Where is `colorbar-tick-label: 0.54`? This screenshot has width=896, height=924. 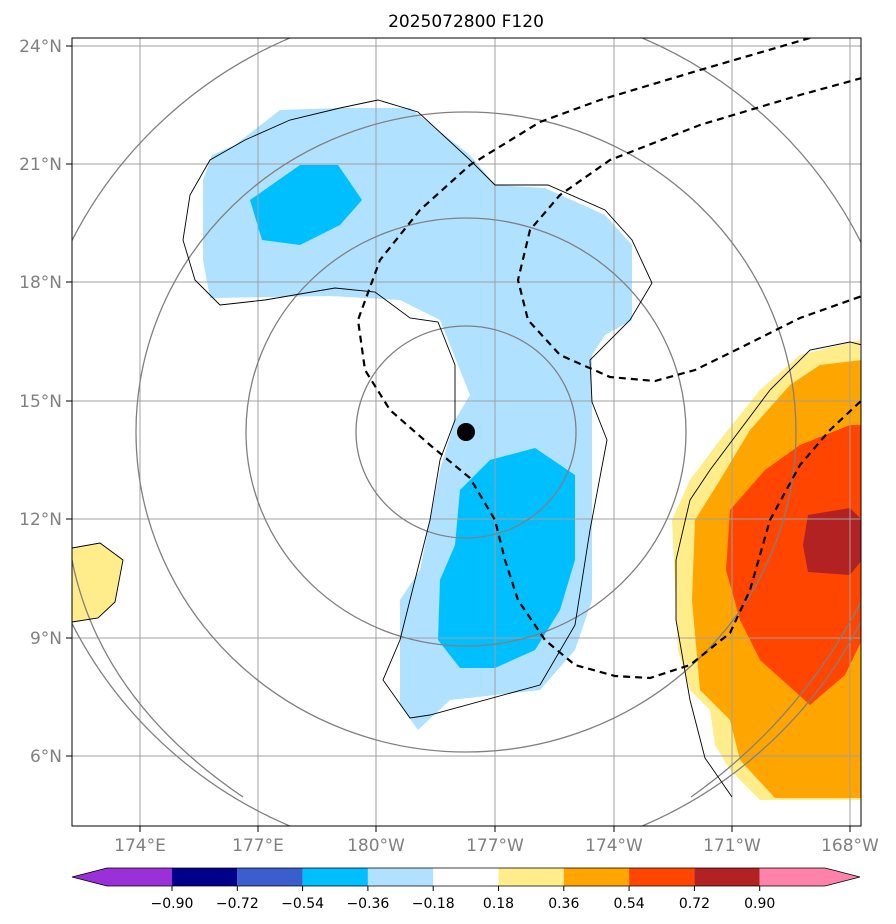
colorbar-tick-label: 0.54 is located at coordinates (629, 904).